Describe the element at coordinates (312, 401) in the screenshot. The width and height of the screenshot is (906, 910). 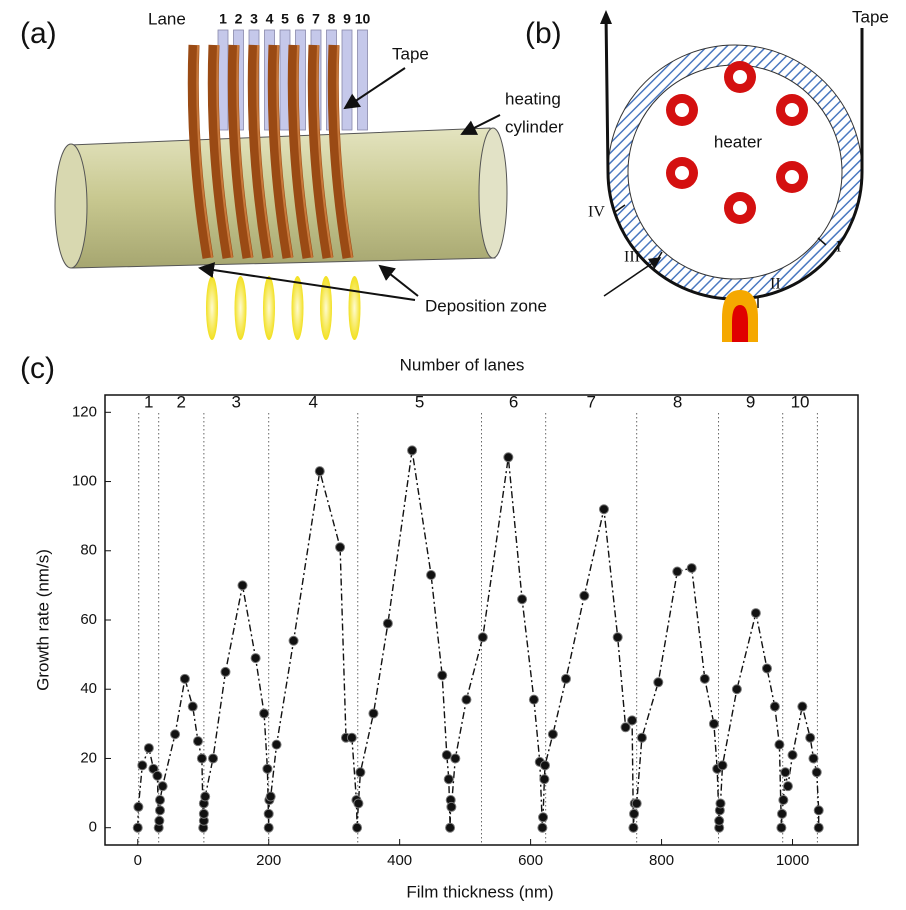
I see `lane-label: 4` at that location.